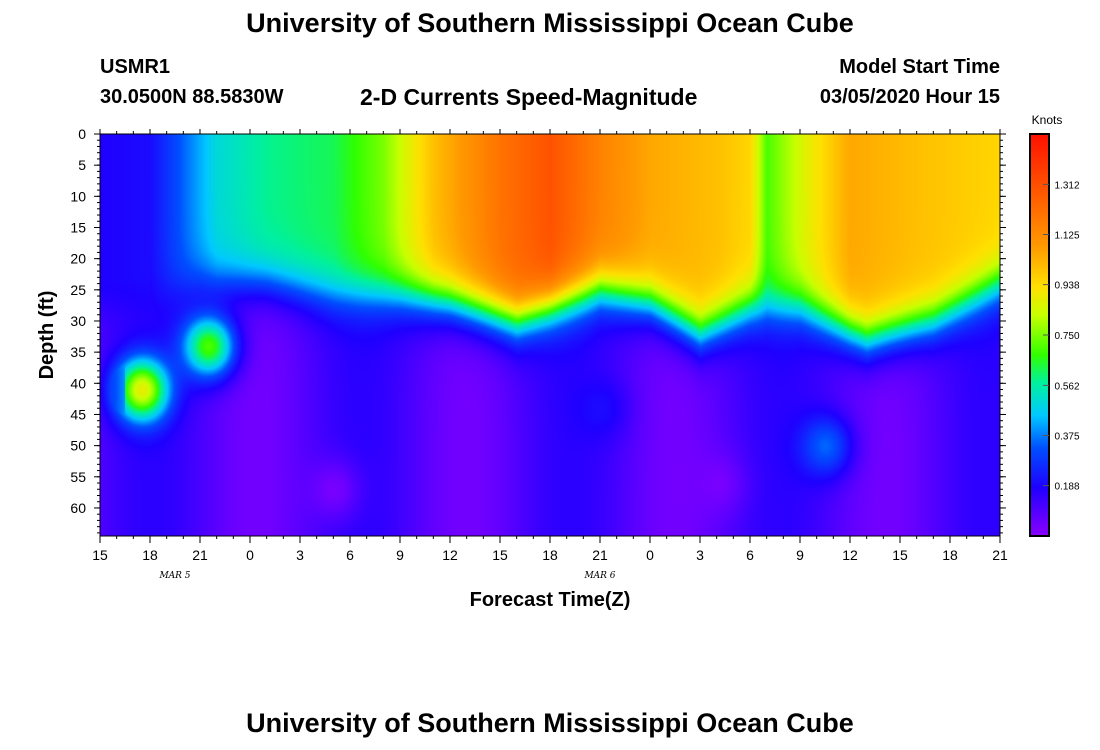  I want to click on y-tick-label: 35, so click(78, 352).